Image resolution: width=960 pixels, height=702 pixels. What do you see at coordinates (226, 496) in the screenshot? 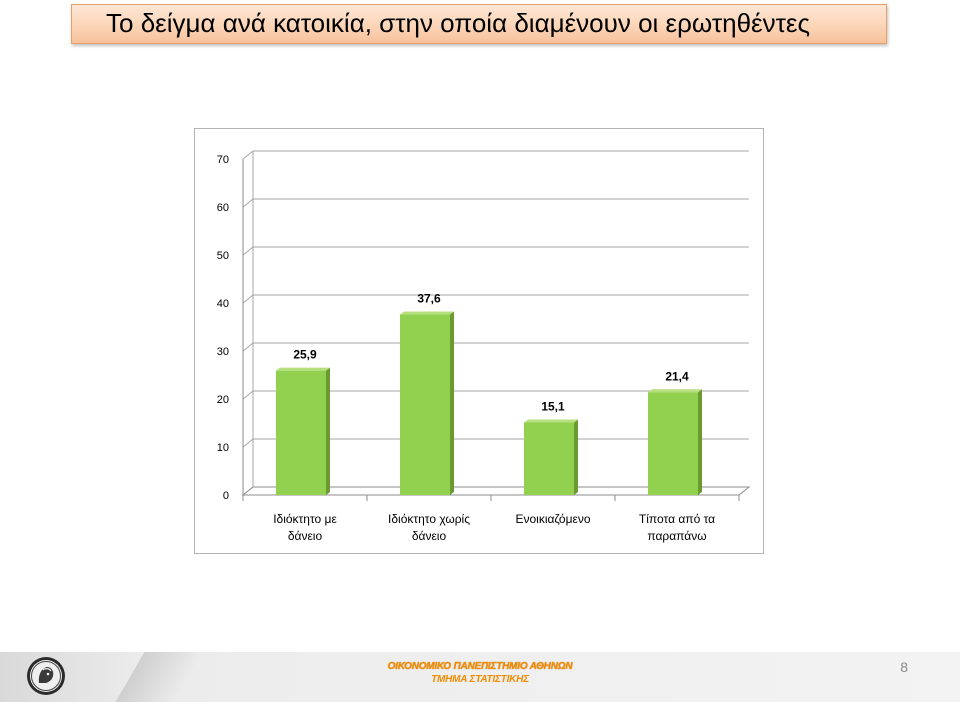
I see `y-tick-label: 0` at bounding box center [226, 496].